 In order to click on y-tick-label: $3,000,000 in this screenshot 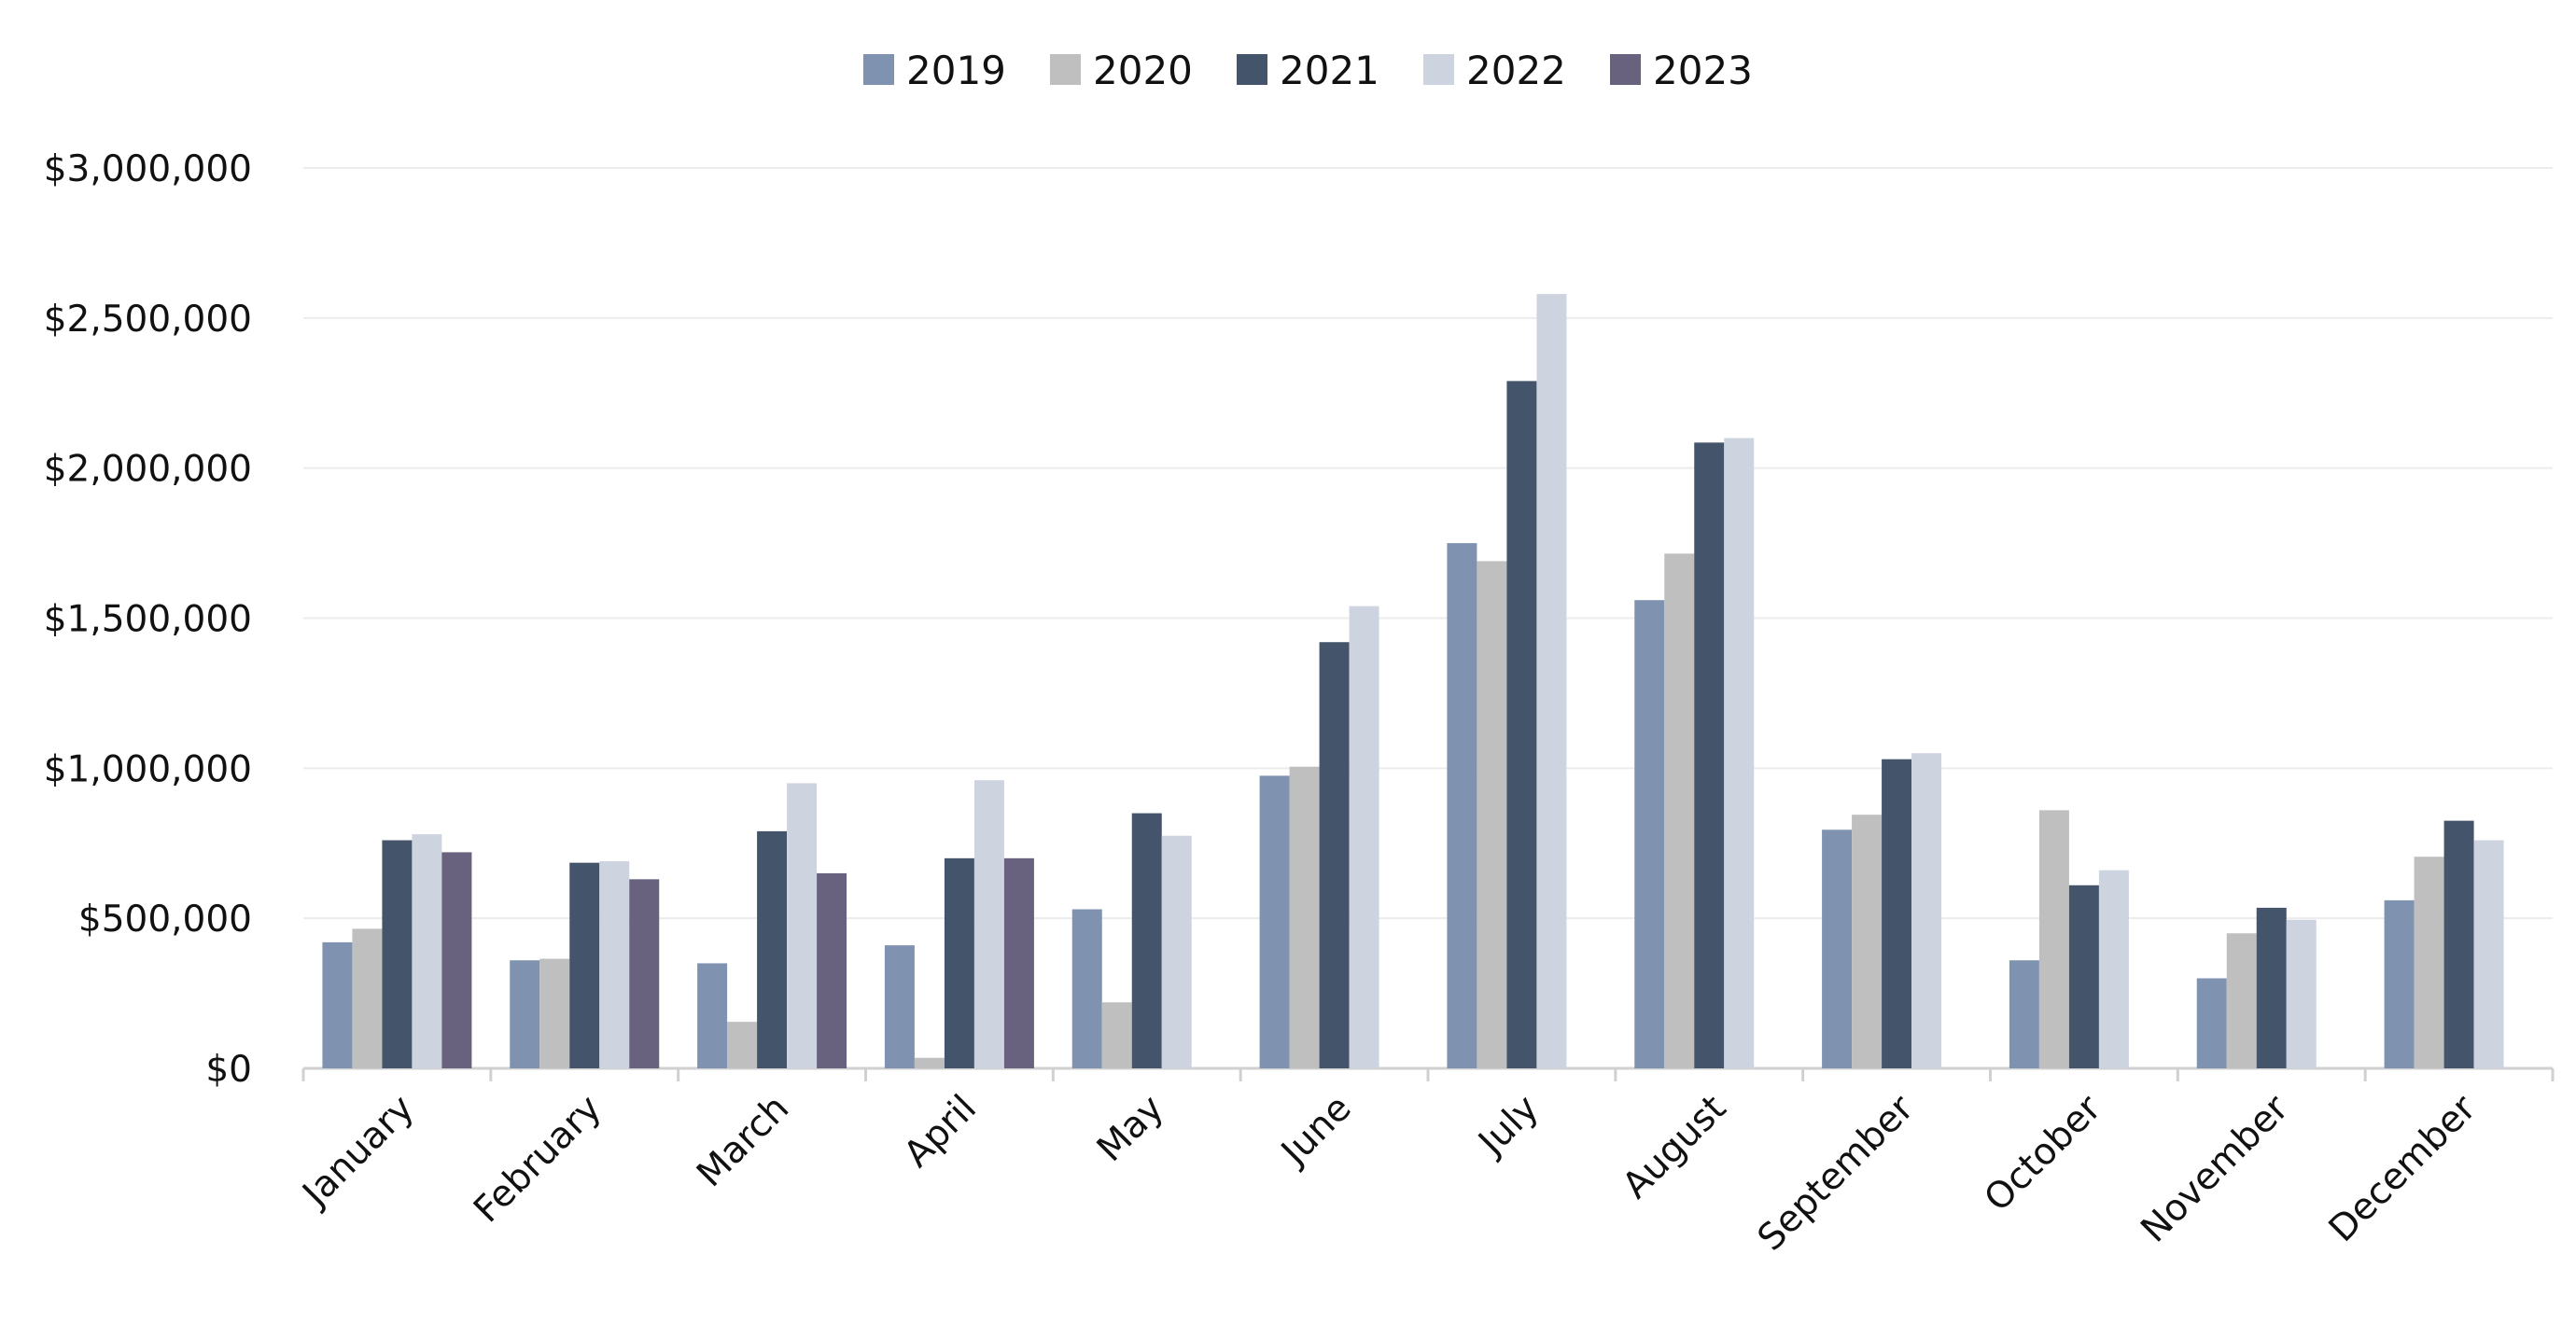, I will do `click(148, 169)`.